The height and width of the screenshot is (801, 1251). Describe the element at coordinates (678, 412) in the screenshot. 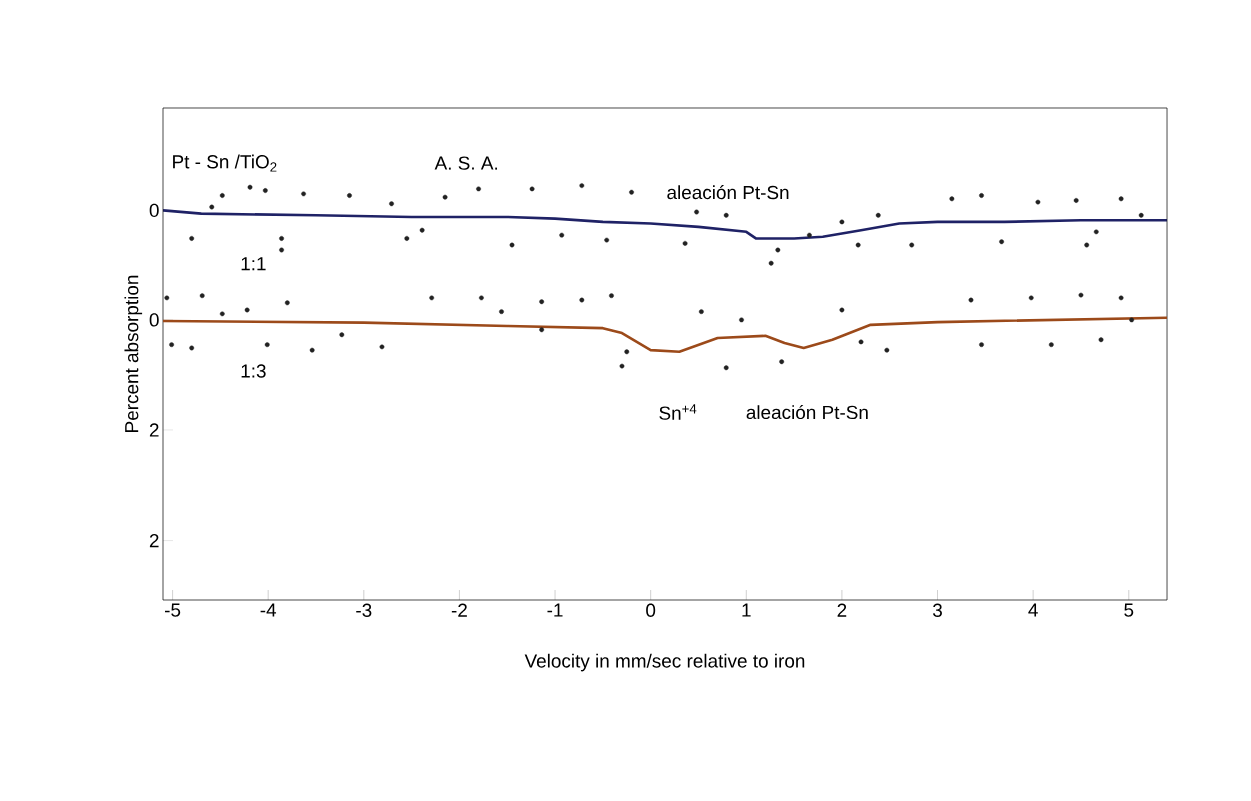

I see `annotation: Sn$^{+4}$` at that location.